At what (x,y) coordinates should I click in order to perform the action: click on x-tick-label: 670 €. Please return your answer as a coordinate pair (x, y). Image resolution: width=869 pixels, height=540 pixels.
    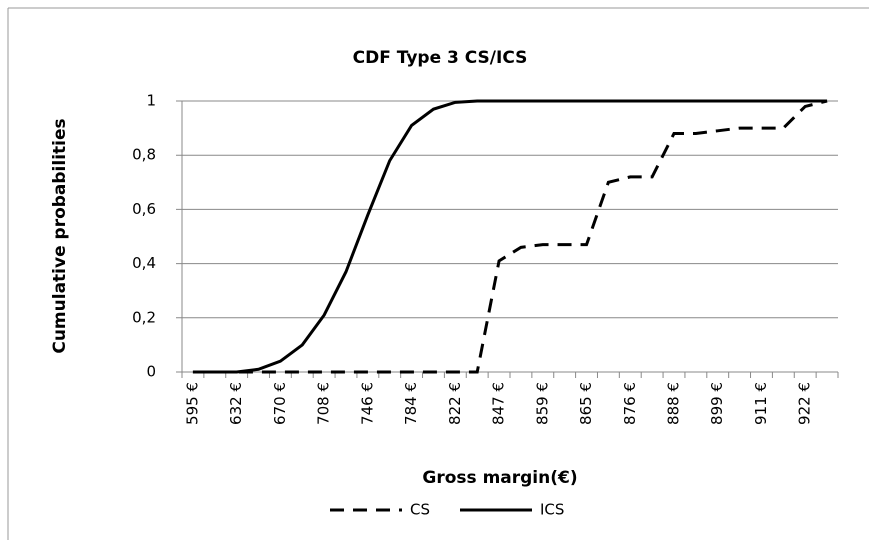
    Looking at the image, I should click on (280, 403).